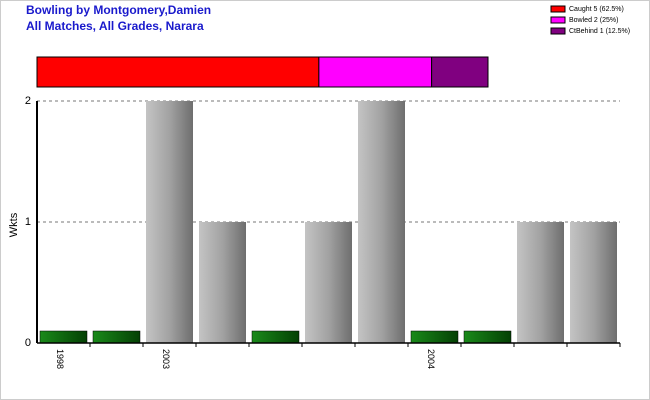 This screenshot has width=650, height=400. What do you see at coordinates (431, 359) in the screenshot?
I see `x-tick-label: 2004` at bounding box center [431, 359].